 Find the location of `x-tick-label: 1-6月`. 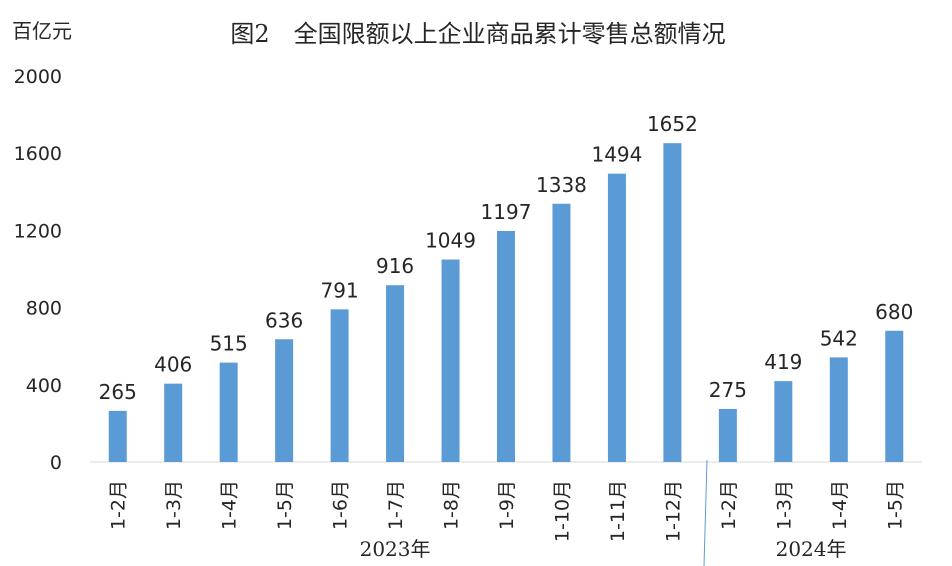

x-tick-label: 1-6月 is located at coordinates (341, 505).